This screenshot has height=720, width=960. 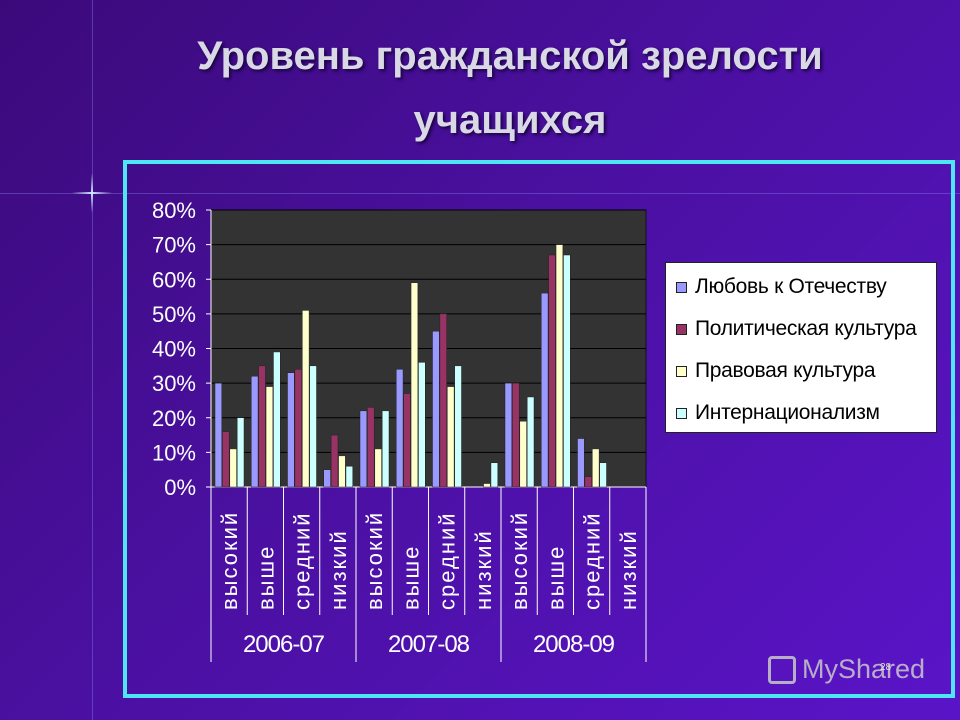 I want to click on y-tick-label: 0%, so click(x=180, y=487).